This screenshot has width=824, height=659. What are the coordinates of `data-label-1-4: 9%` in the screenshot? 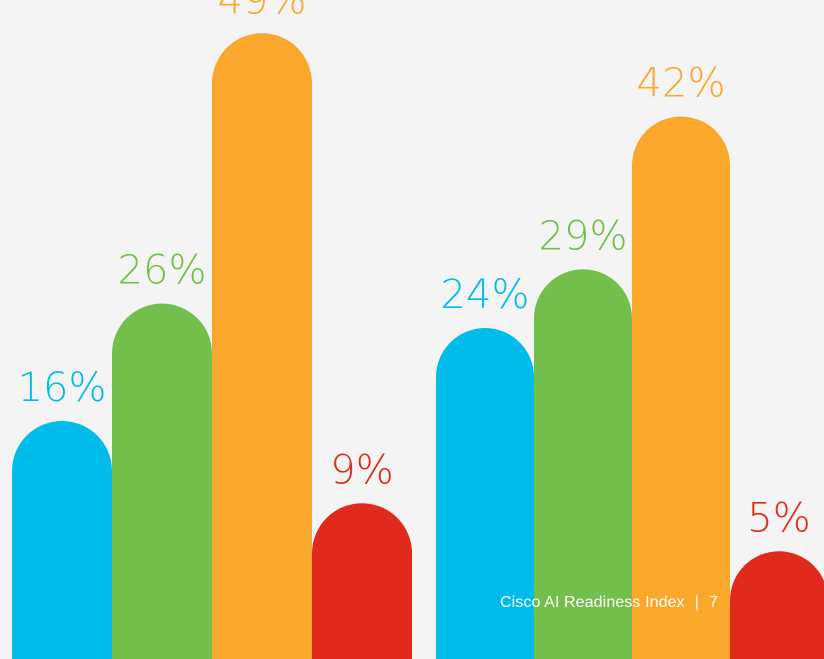 It's located at (361, 470).